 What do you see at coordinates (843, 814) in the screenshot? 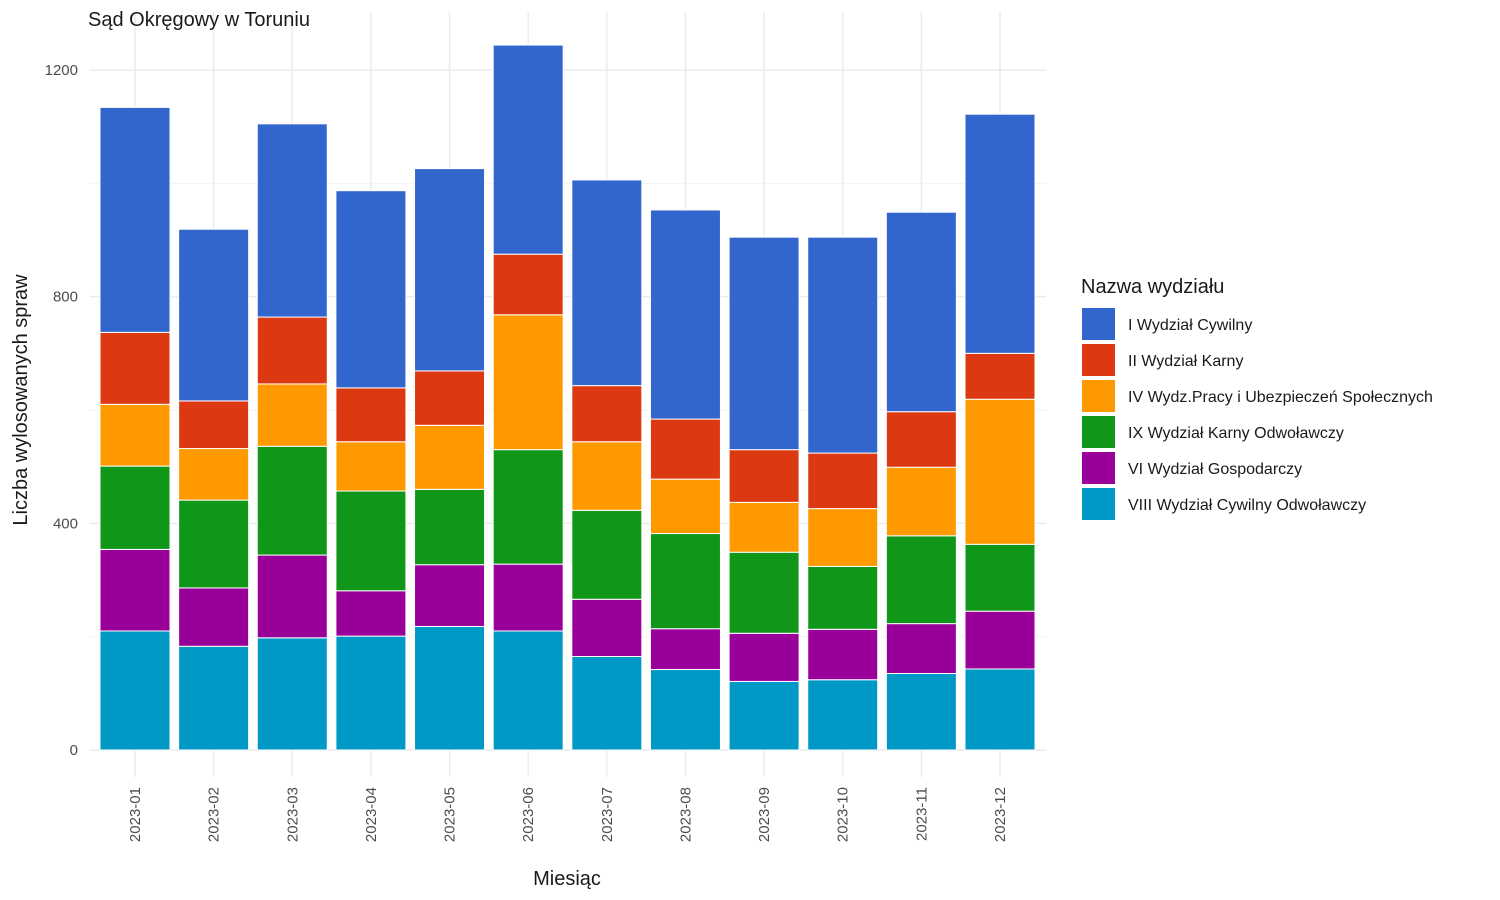
I see `x-tick-label: 2023-10` at bounding box center [843, 814].